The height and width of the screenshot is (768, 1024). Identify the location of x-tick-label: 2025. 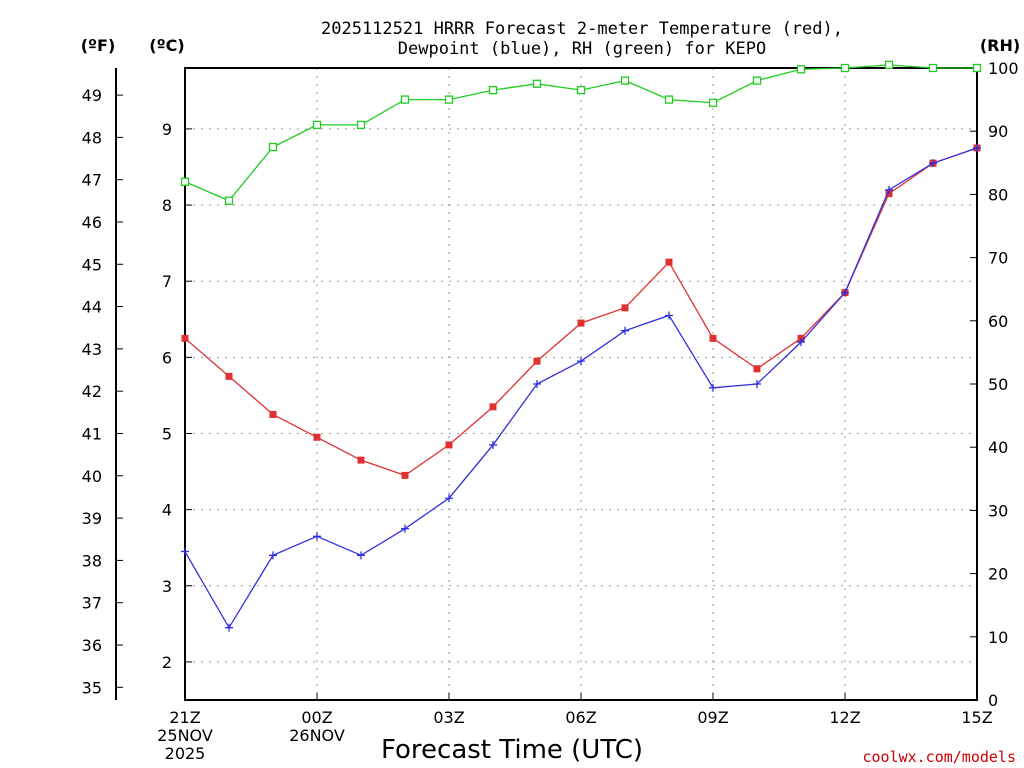
(185, 753).